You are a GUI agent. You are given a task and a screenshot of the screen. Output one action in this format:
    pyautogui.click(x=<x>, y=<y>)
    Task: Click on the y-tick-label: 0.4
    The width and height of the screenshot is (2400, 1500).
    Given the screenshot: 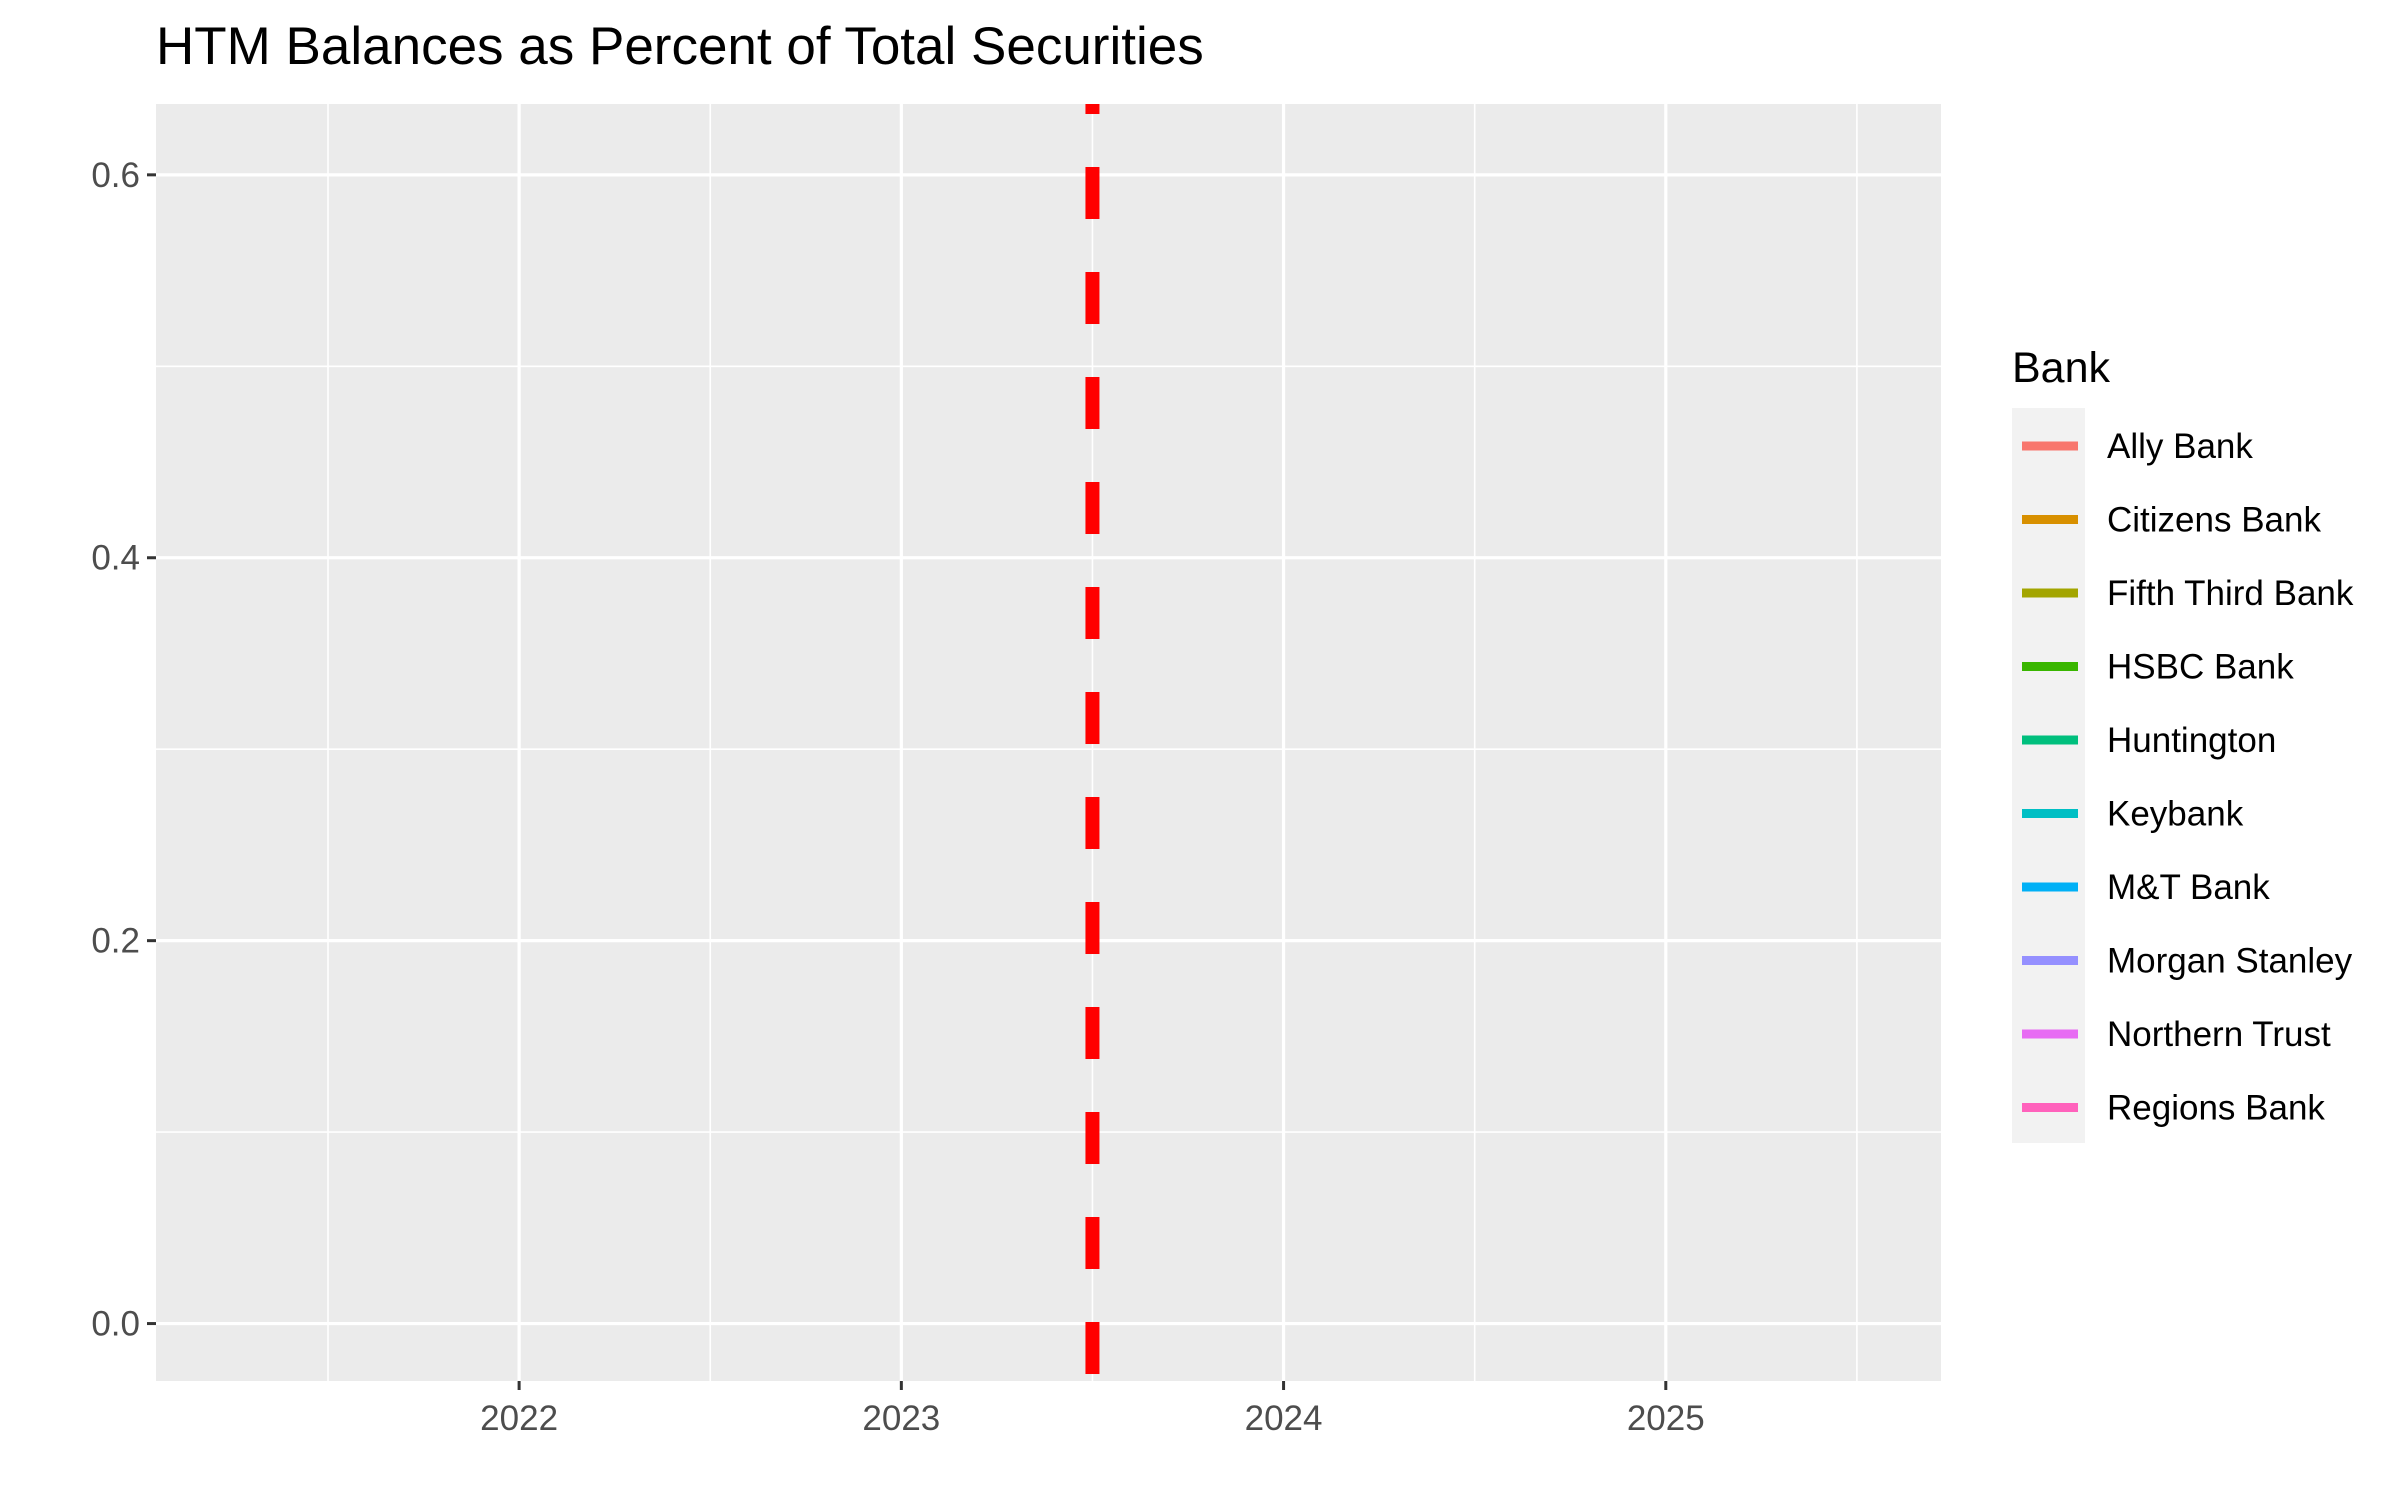 What is the action you would take?
    pyautogui.click(x=115, y=558)
    